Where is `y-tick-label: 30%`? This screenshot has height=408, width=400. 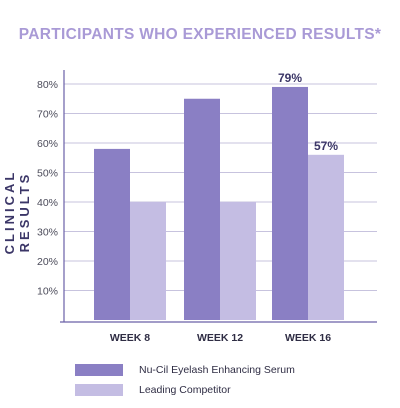 y-tick-label: 30% is located at coordinates (47, 233).